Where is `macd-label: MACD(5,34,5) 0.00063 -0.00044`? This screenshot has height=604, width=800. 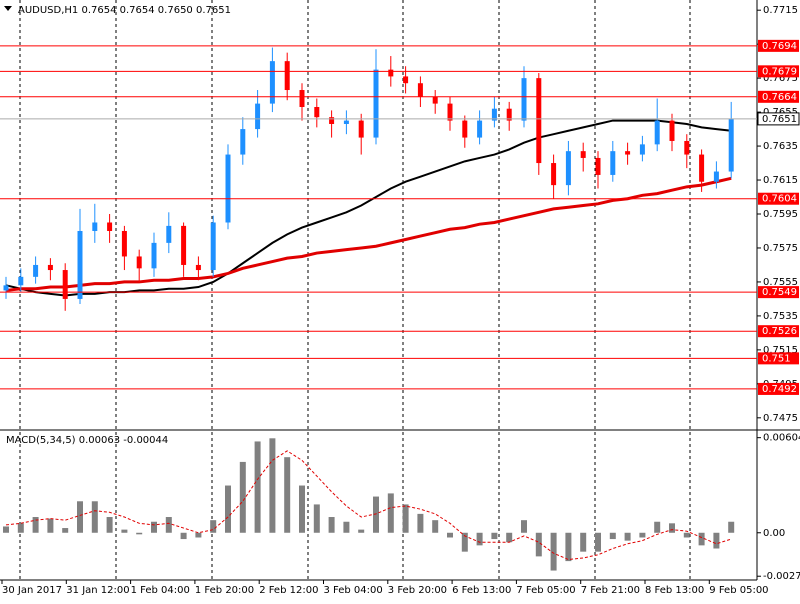 macd-label: MACD(5,34,5) 0.00063 -0.00044 is located at coordinates (87, 440).